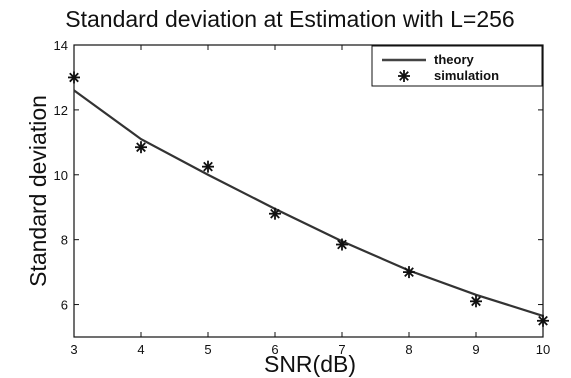  I want to click on x-tick-label: 6, so click(274, 349).